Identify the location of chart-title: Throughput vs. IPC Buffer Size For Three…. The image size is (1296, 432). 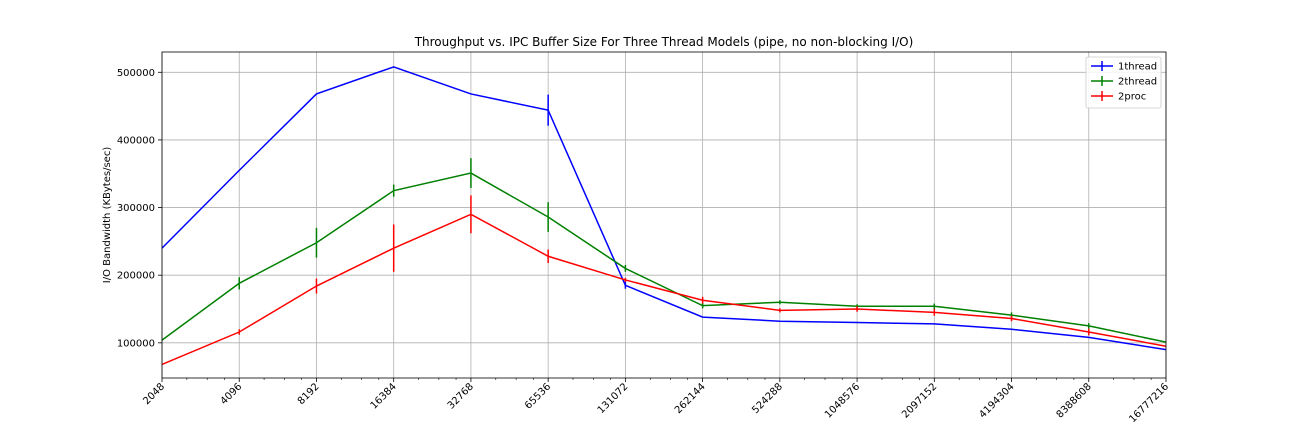
(664, 42).